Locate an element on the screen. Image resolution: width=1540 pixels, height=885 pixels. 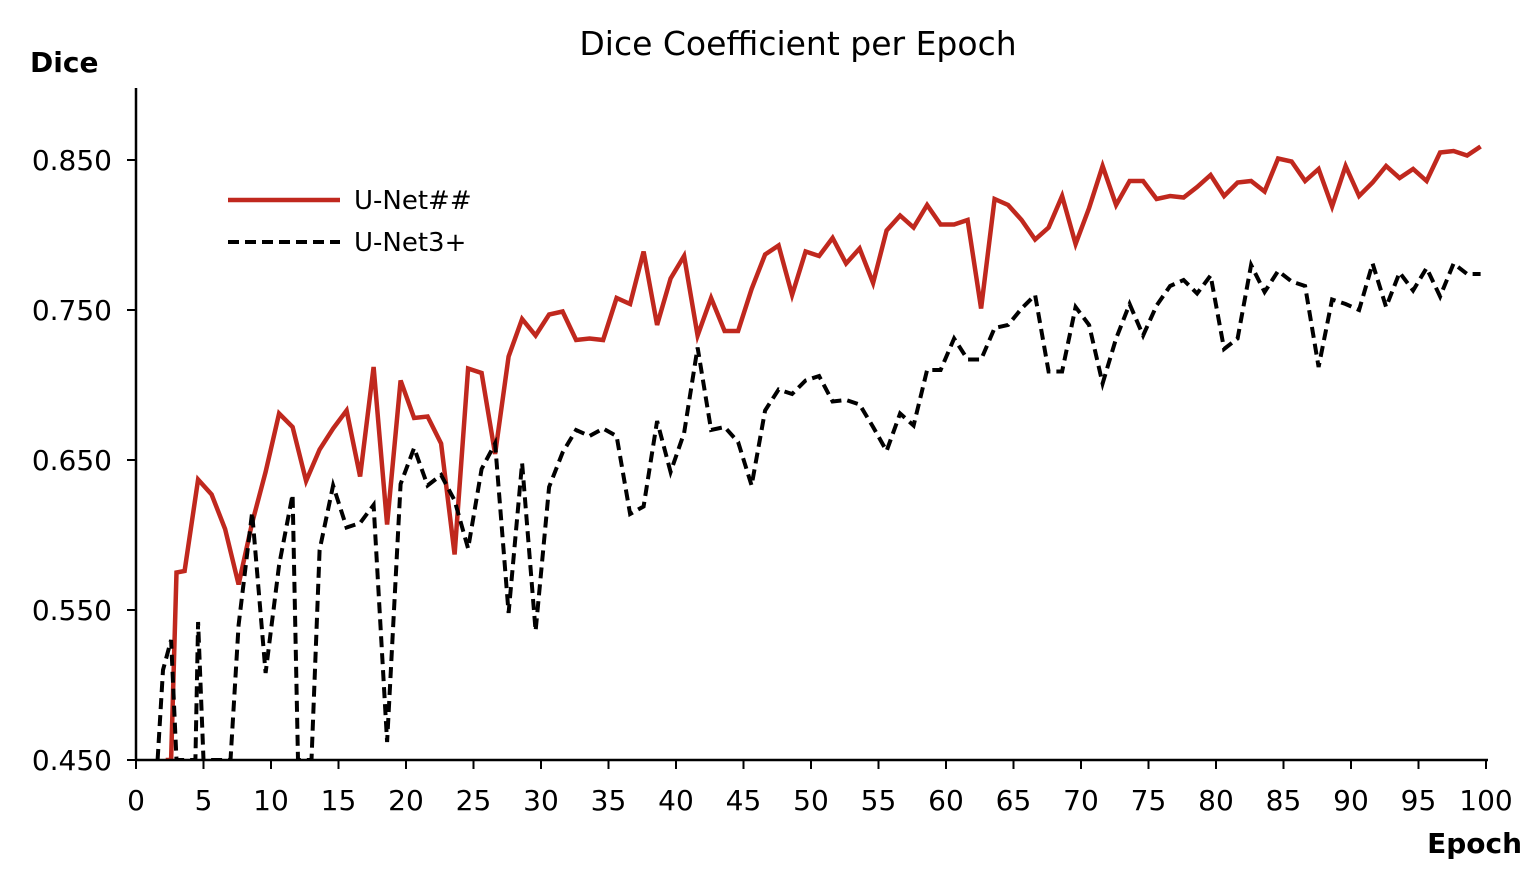
legend: U-Net## U-Net3+ is located at coordinates (350, 222).